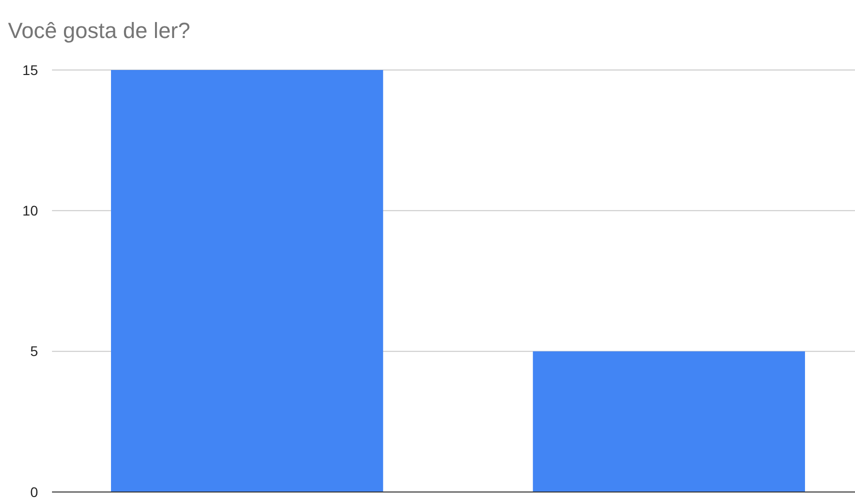 This screenshot has width=855, height=503. I want to click on chart-title: Você gosta de ler?, so click(99, 30).